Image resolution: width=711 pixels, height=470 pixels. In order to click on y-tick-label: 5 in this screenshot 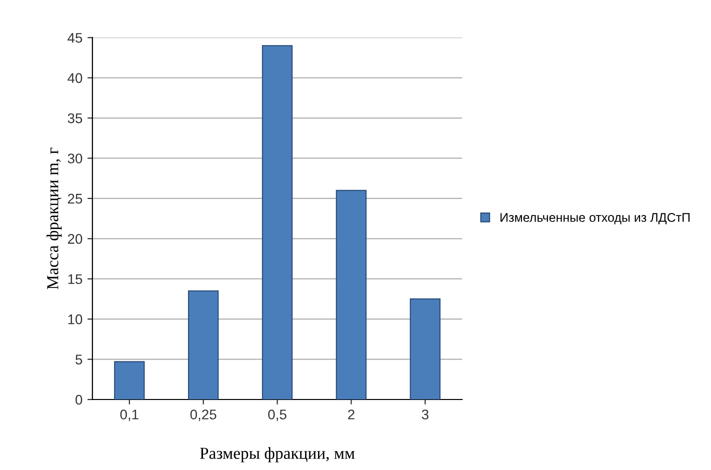, I will do `click(79, 359)`.